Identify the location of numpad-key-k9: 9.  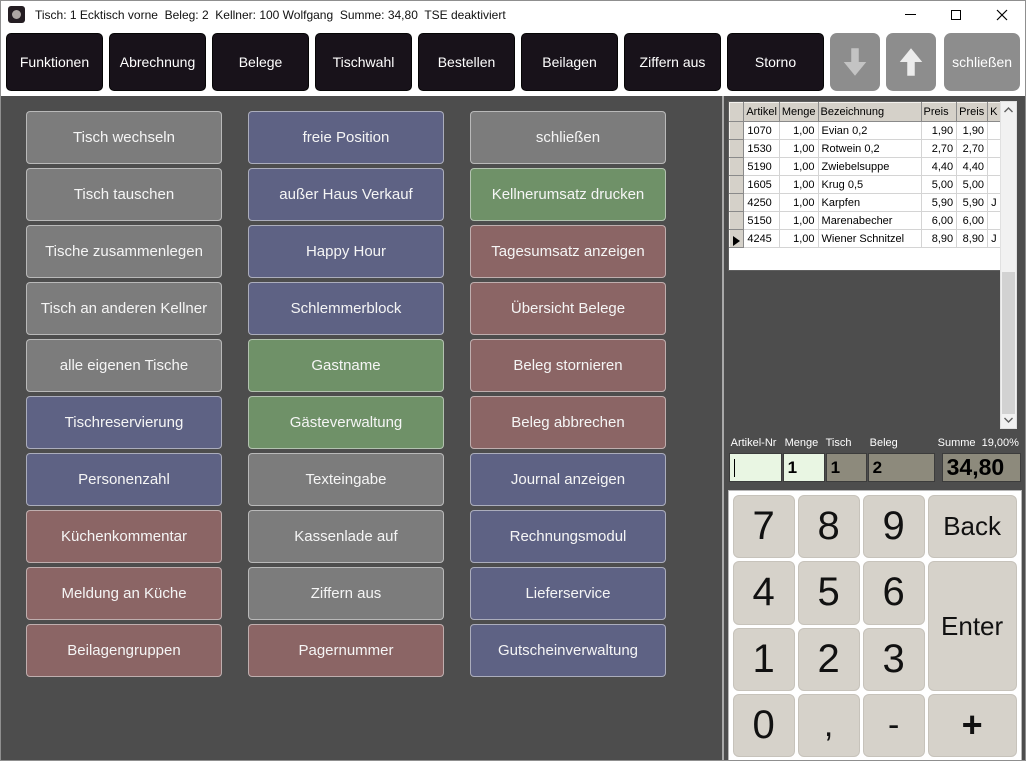
(893, 527).